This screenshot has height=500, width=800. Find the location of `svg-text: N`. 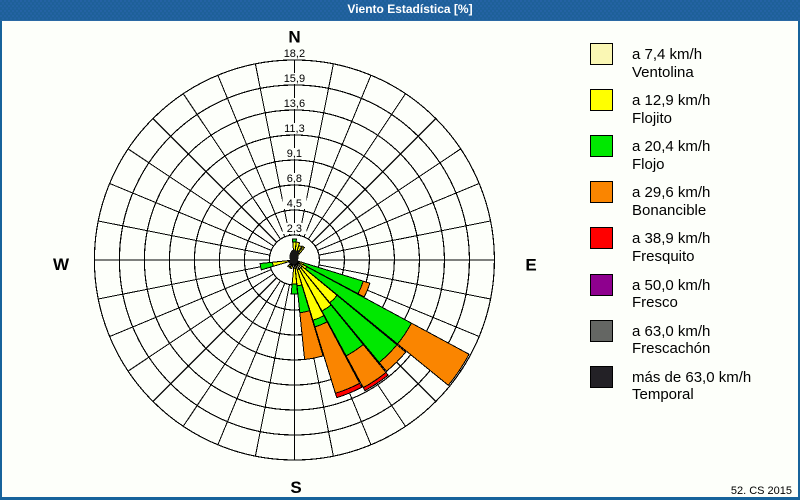

svg-text: N is located at coordinates (294, 37).